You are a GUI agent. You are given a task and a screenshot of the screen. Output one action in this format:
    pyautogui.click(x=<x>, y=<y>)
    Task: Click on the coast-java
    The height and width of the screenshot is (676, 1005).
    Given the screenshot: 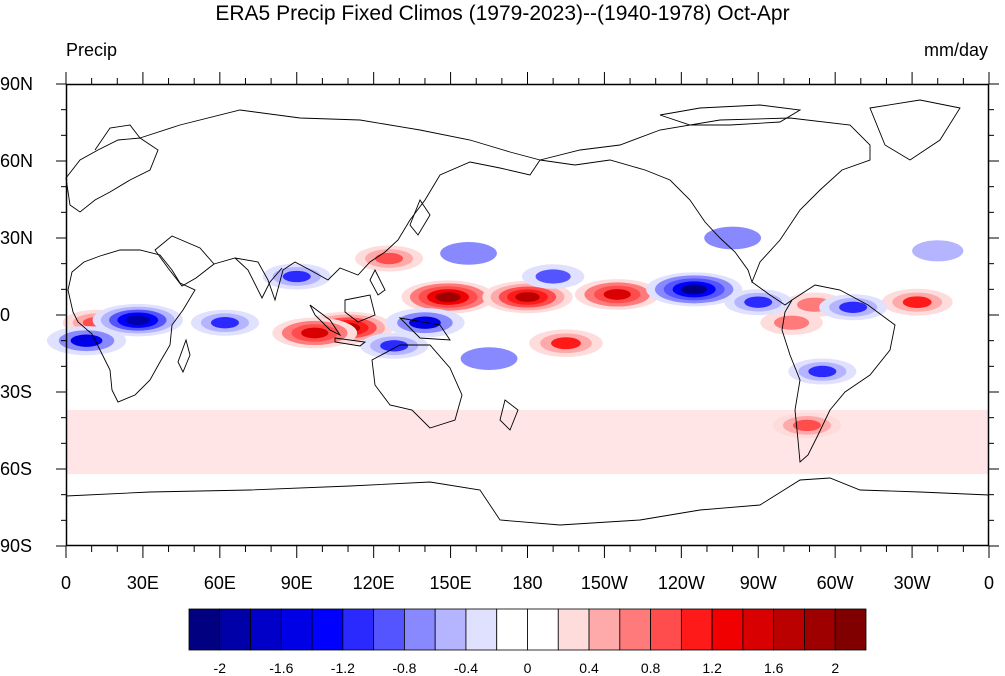 What is the action you would take?
    pyautogui.click(x=350, y=342)
    